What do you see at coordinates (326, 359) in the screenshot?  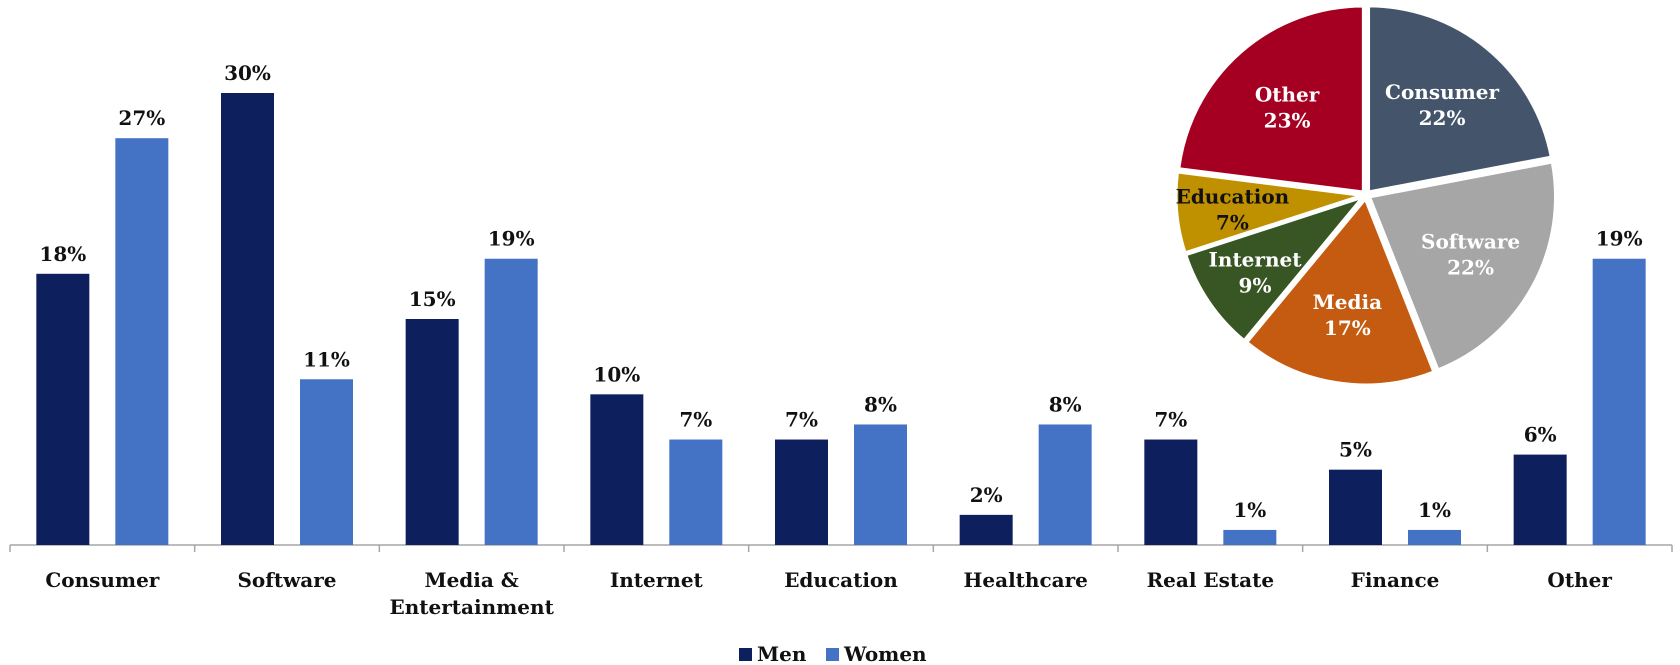 I see `data-label-women-software: 11%` at bounding box center [326, 359].